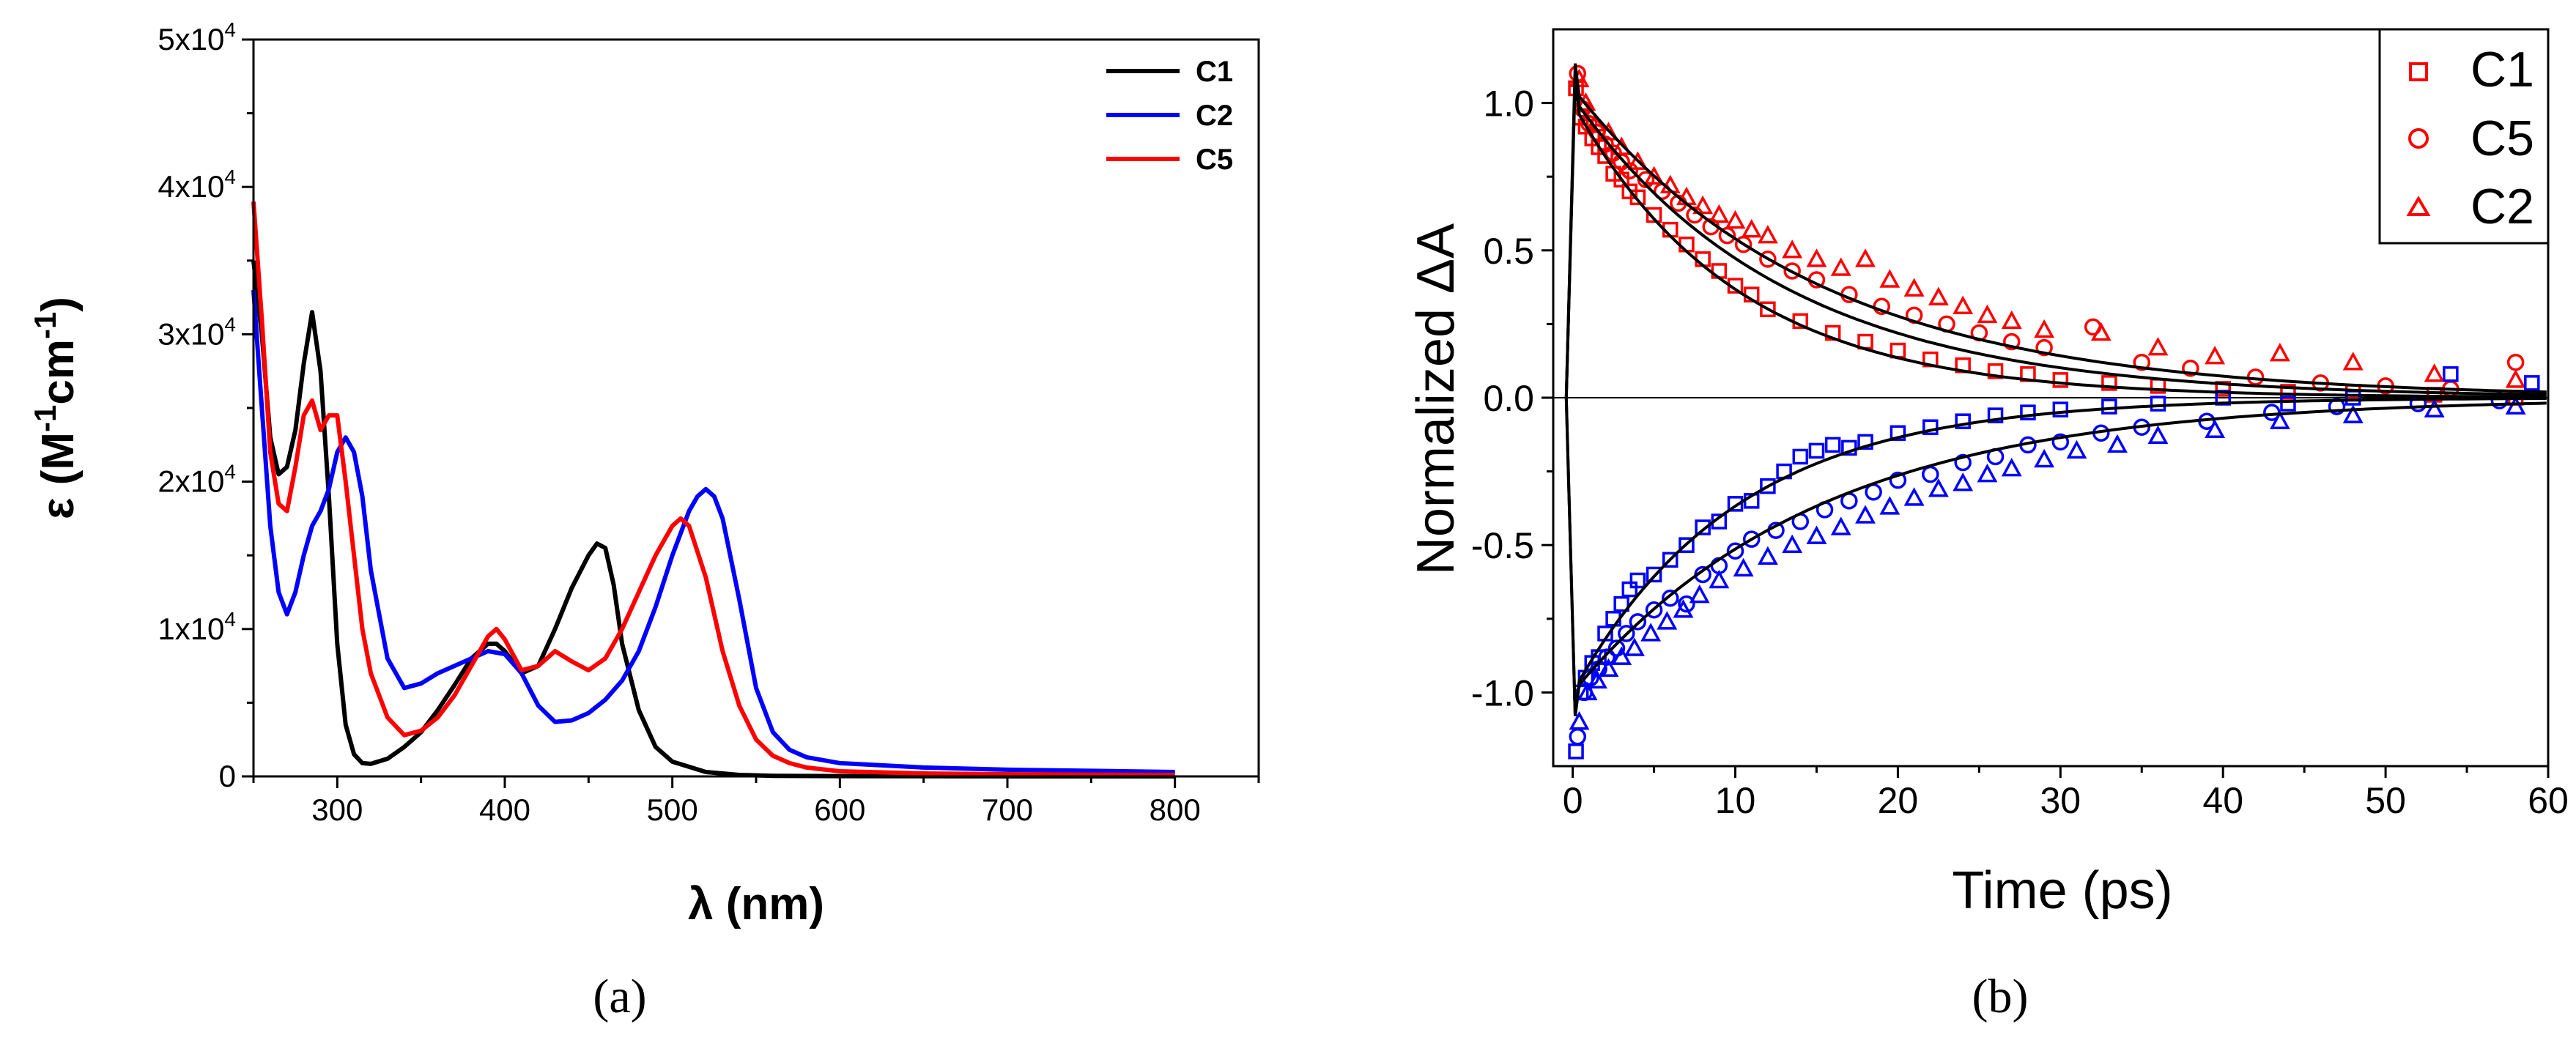 This screenshot has width=2576, height=1043. I want to click on legend-marker-square, so click(2418, 71).